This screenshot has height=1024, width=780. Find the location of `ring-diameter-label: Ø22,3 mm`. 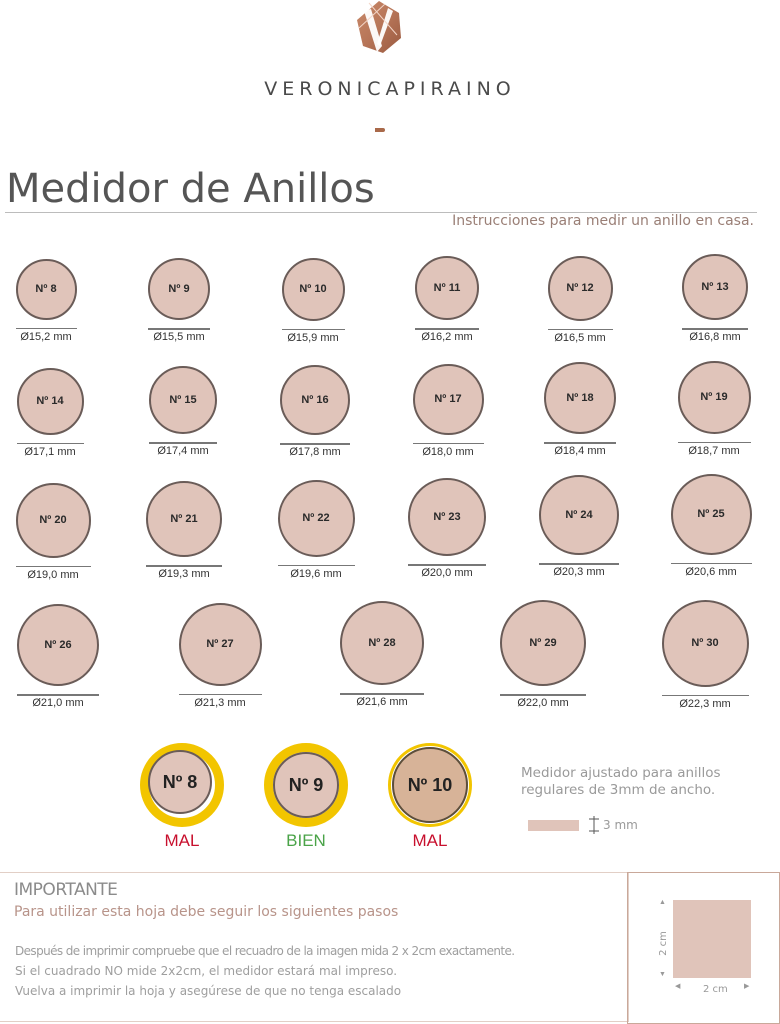

ring-diameter-label: Ø22,3 mm is located at coordinates (705, 703).